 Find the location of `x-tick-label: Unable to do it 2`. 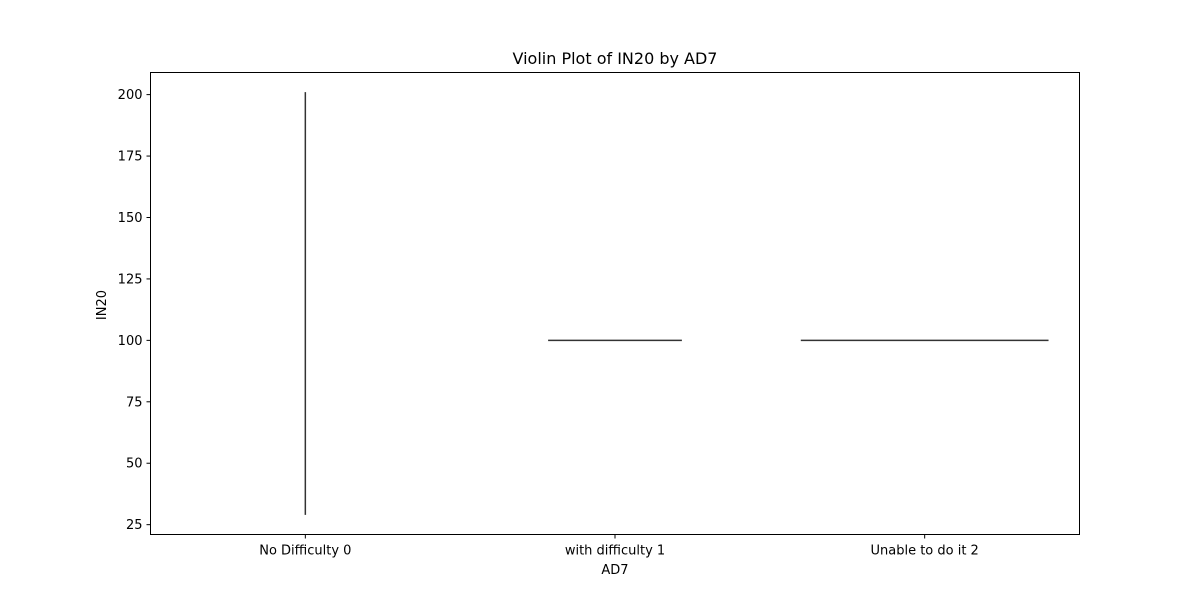

x-tick-label: Unable to do it 2 is located at coordinates (924, 551).